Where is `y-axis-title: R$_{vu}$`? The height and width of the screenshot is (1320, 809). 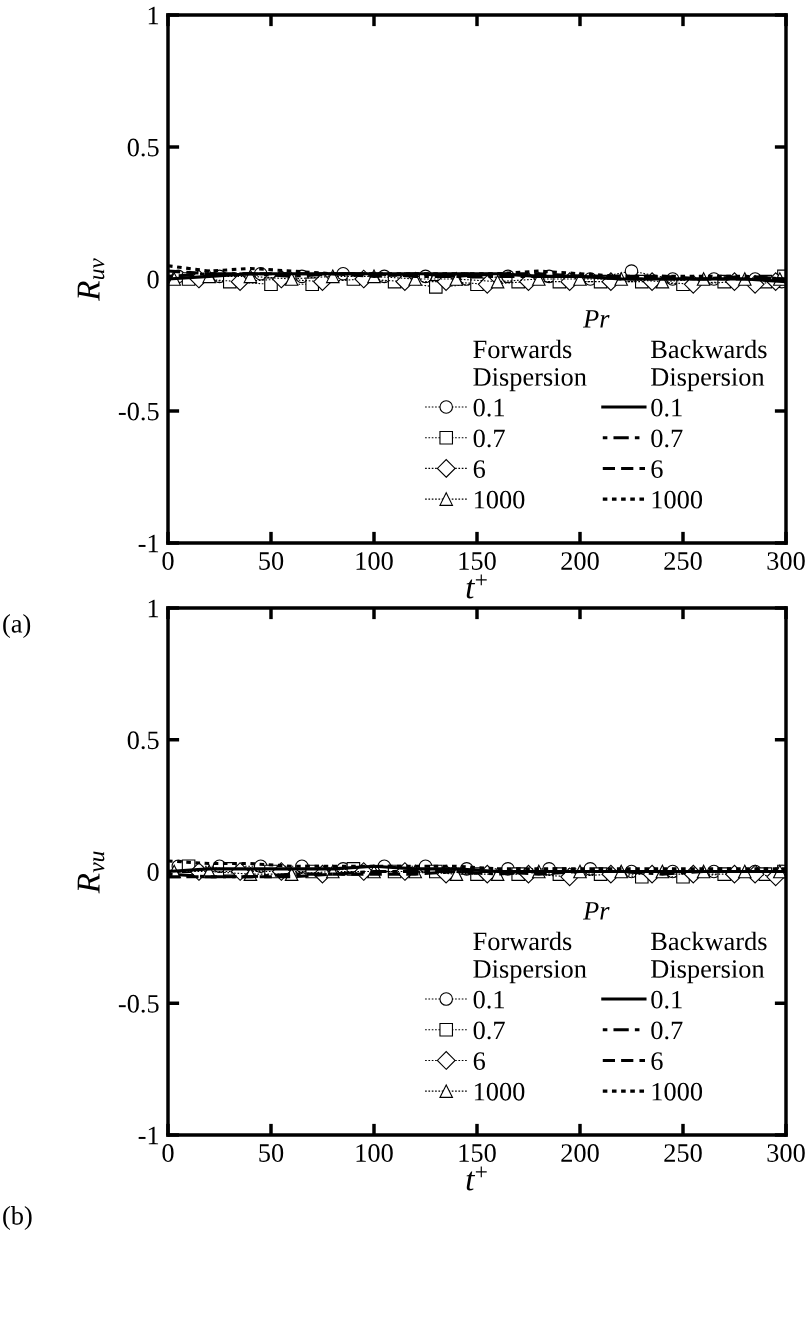 y-axis-title: R$_{vu}$ is located at coordinates (91, 872).